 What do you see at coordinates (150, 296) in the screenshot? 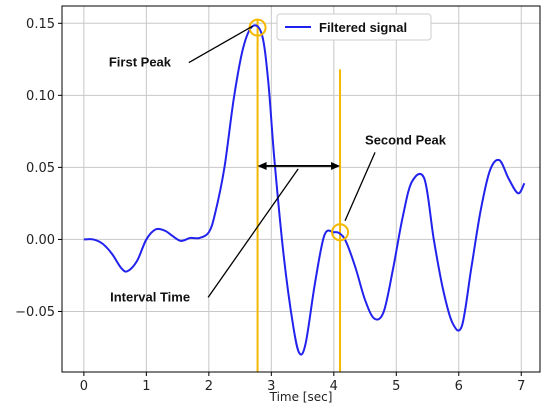
I see `annotation-label: Interval Time` at bounding box center [150, 296].